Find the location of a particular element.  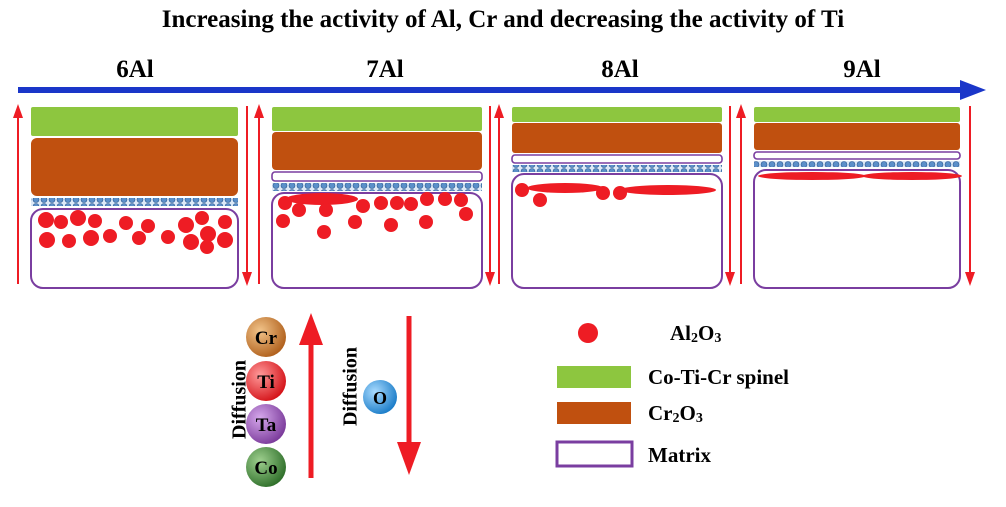

stage-label-8al: 8Al is located at coordinates (620, 69).